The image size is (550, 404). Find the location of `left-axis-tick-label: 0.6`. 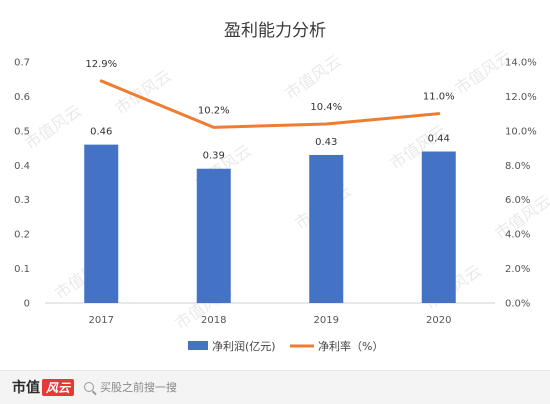

left-axis-tick-label: 0.6 is located at coordinates (22, 97).